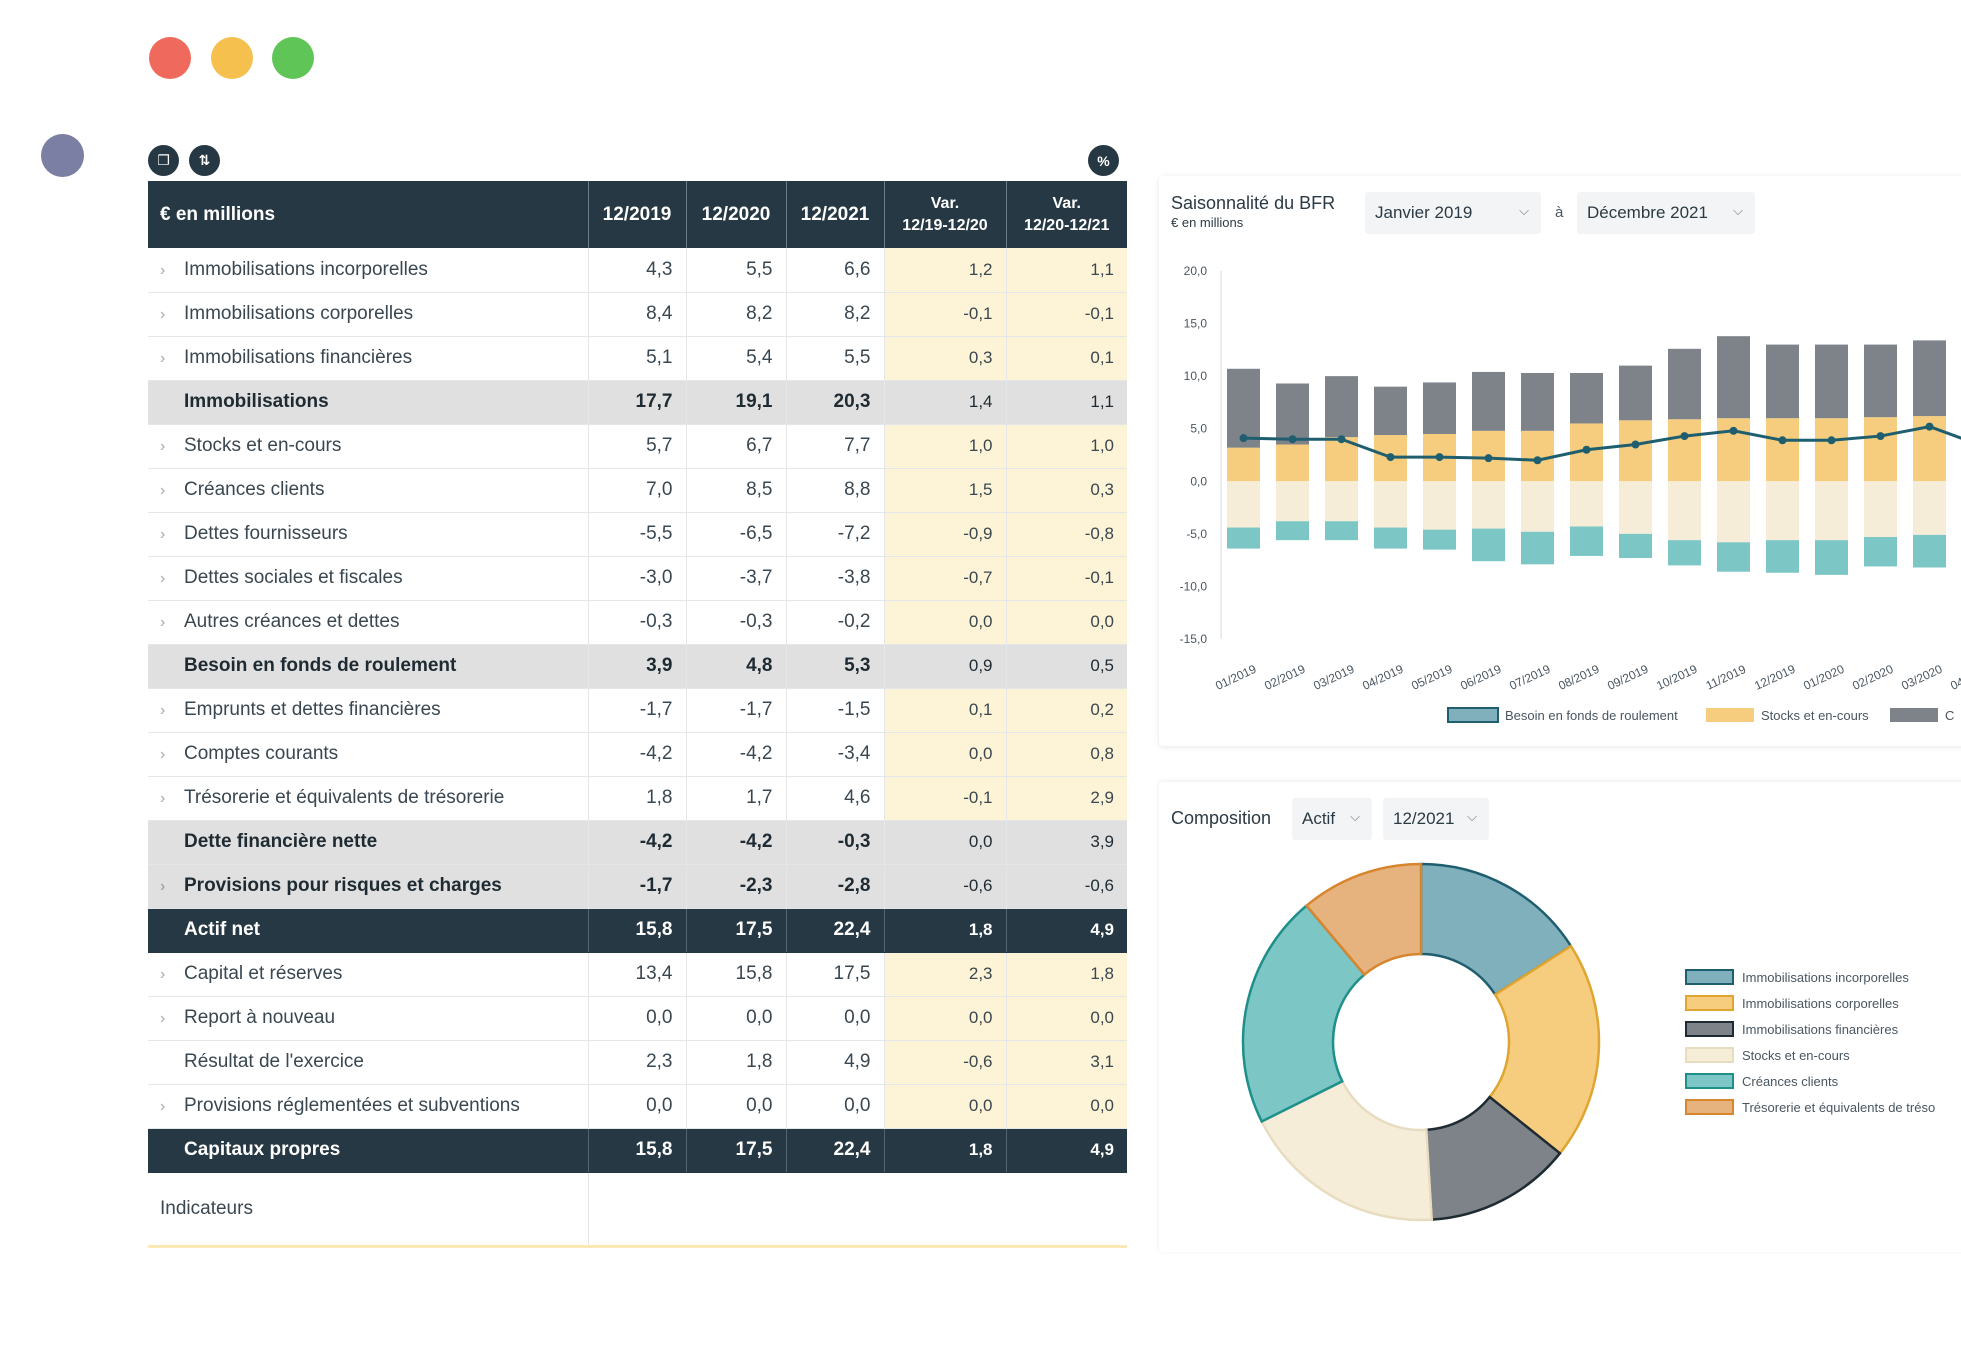 The height and width of the screenshot is (1350, 1961). Describe the element at coordinates (735, 214) in the screenshot. I see `header-col-2020: 12/2020` at that location.